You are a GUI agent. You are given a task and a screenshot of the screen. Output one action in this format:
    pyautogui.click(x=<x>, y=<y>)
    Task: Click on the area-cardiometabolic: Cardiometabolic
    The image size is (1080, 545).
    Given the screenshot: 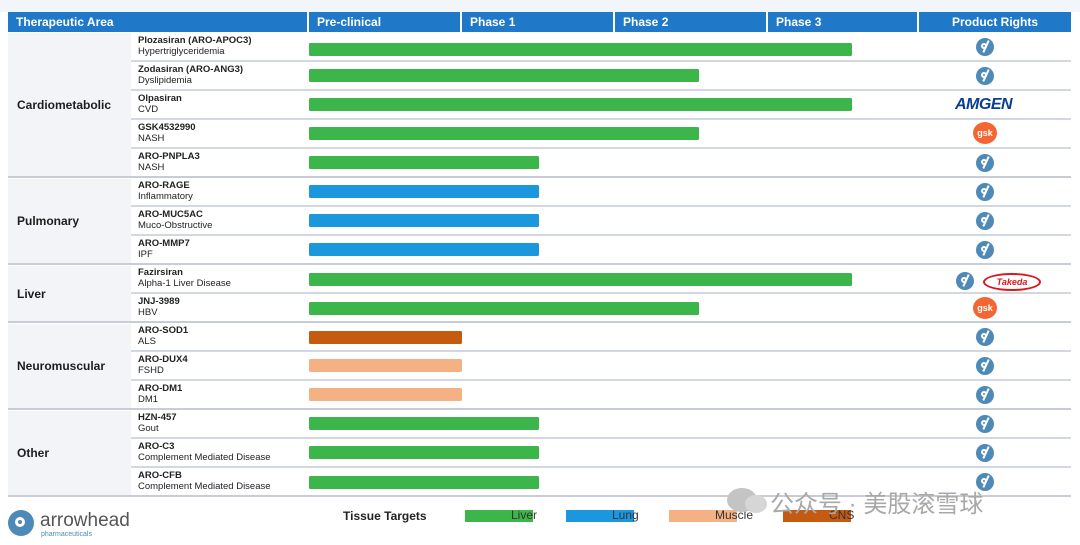 What is the action you would take?
    pyautogui.click(x=69, y=104)
    